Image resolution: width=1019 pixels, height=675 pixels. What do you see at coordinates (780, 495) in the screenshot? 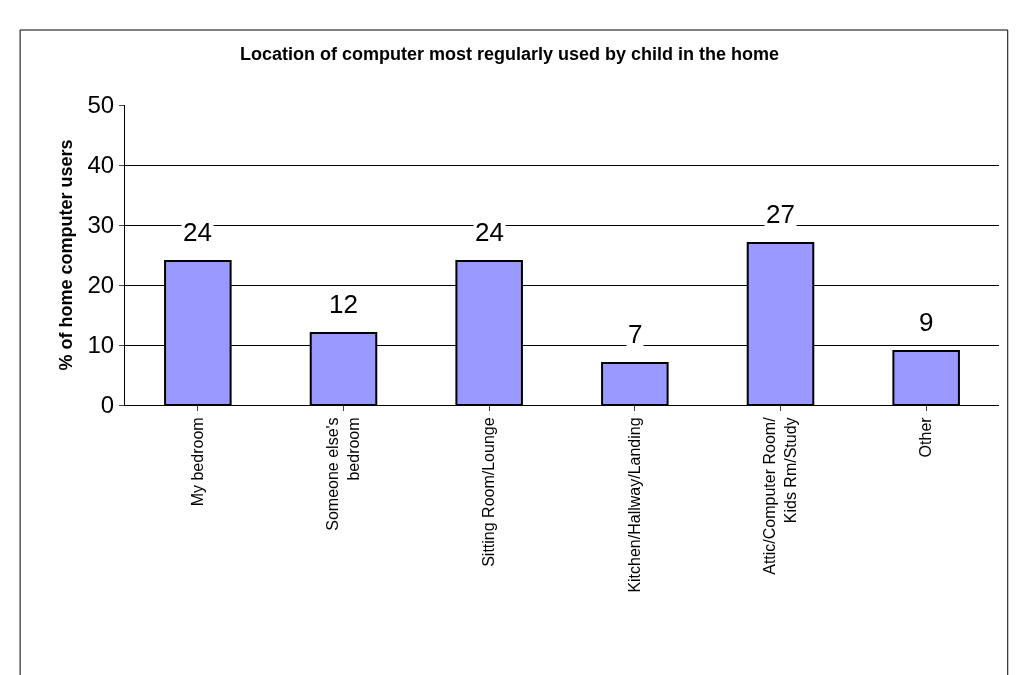
I see `x-tick-label: Attic/Computer Room/ Kids Rm/Study` at bounding box center [780, 495].